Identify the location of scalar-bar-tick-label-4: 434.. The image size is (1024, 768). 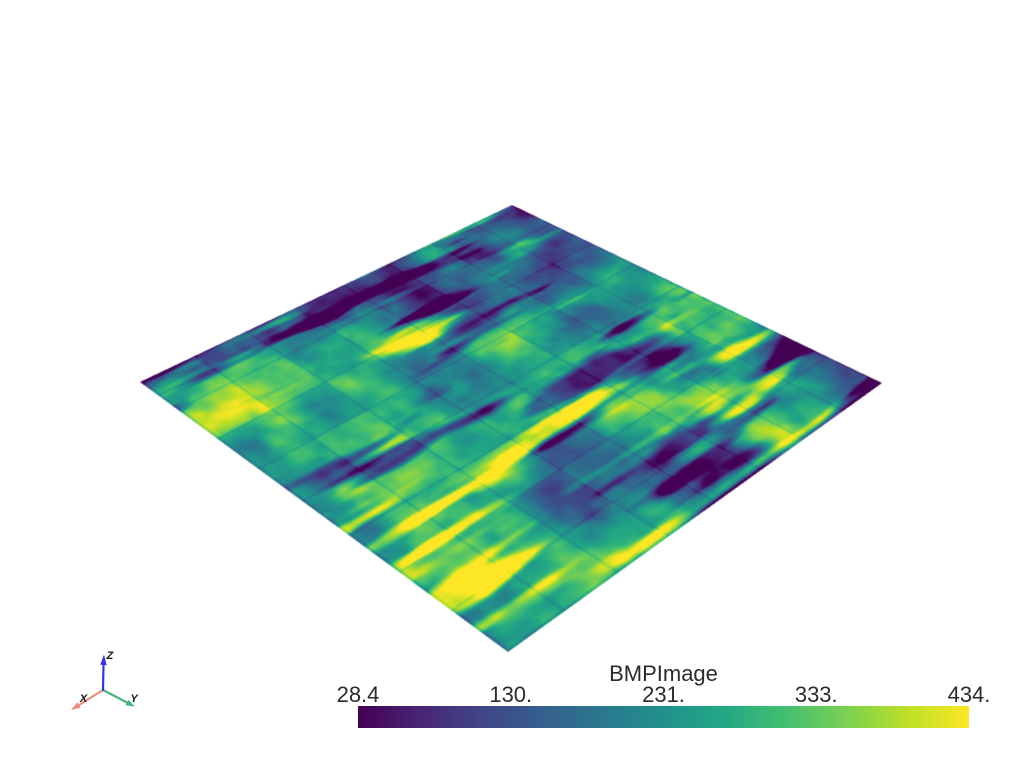
(969, 694).